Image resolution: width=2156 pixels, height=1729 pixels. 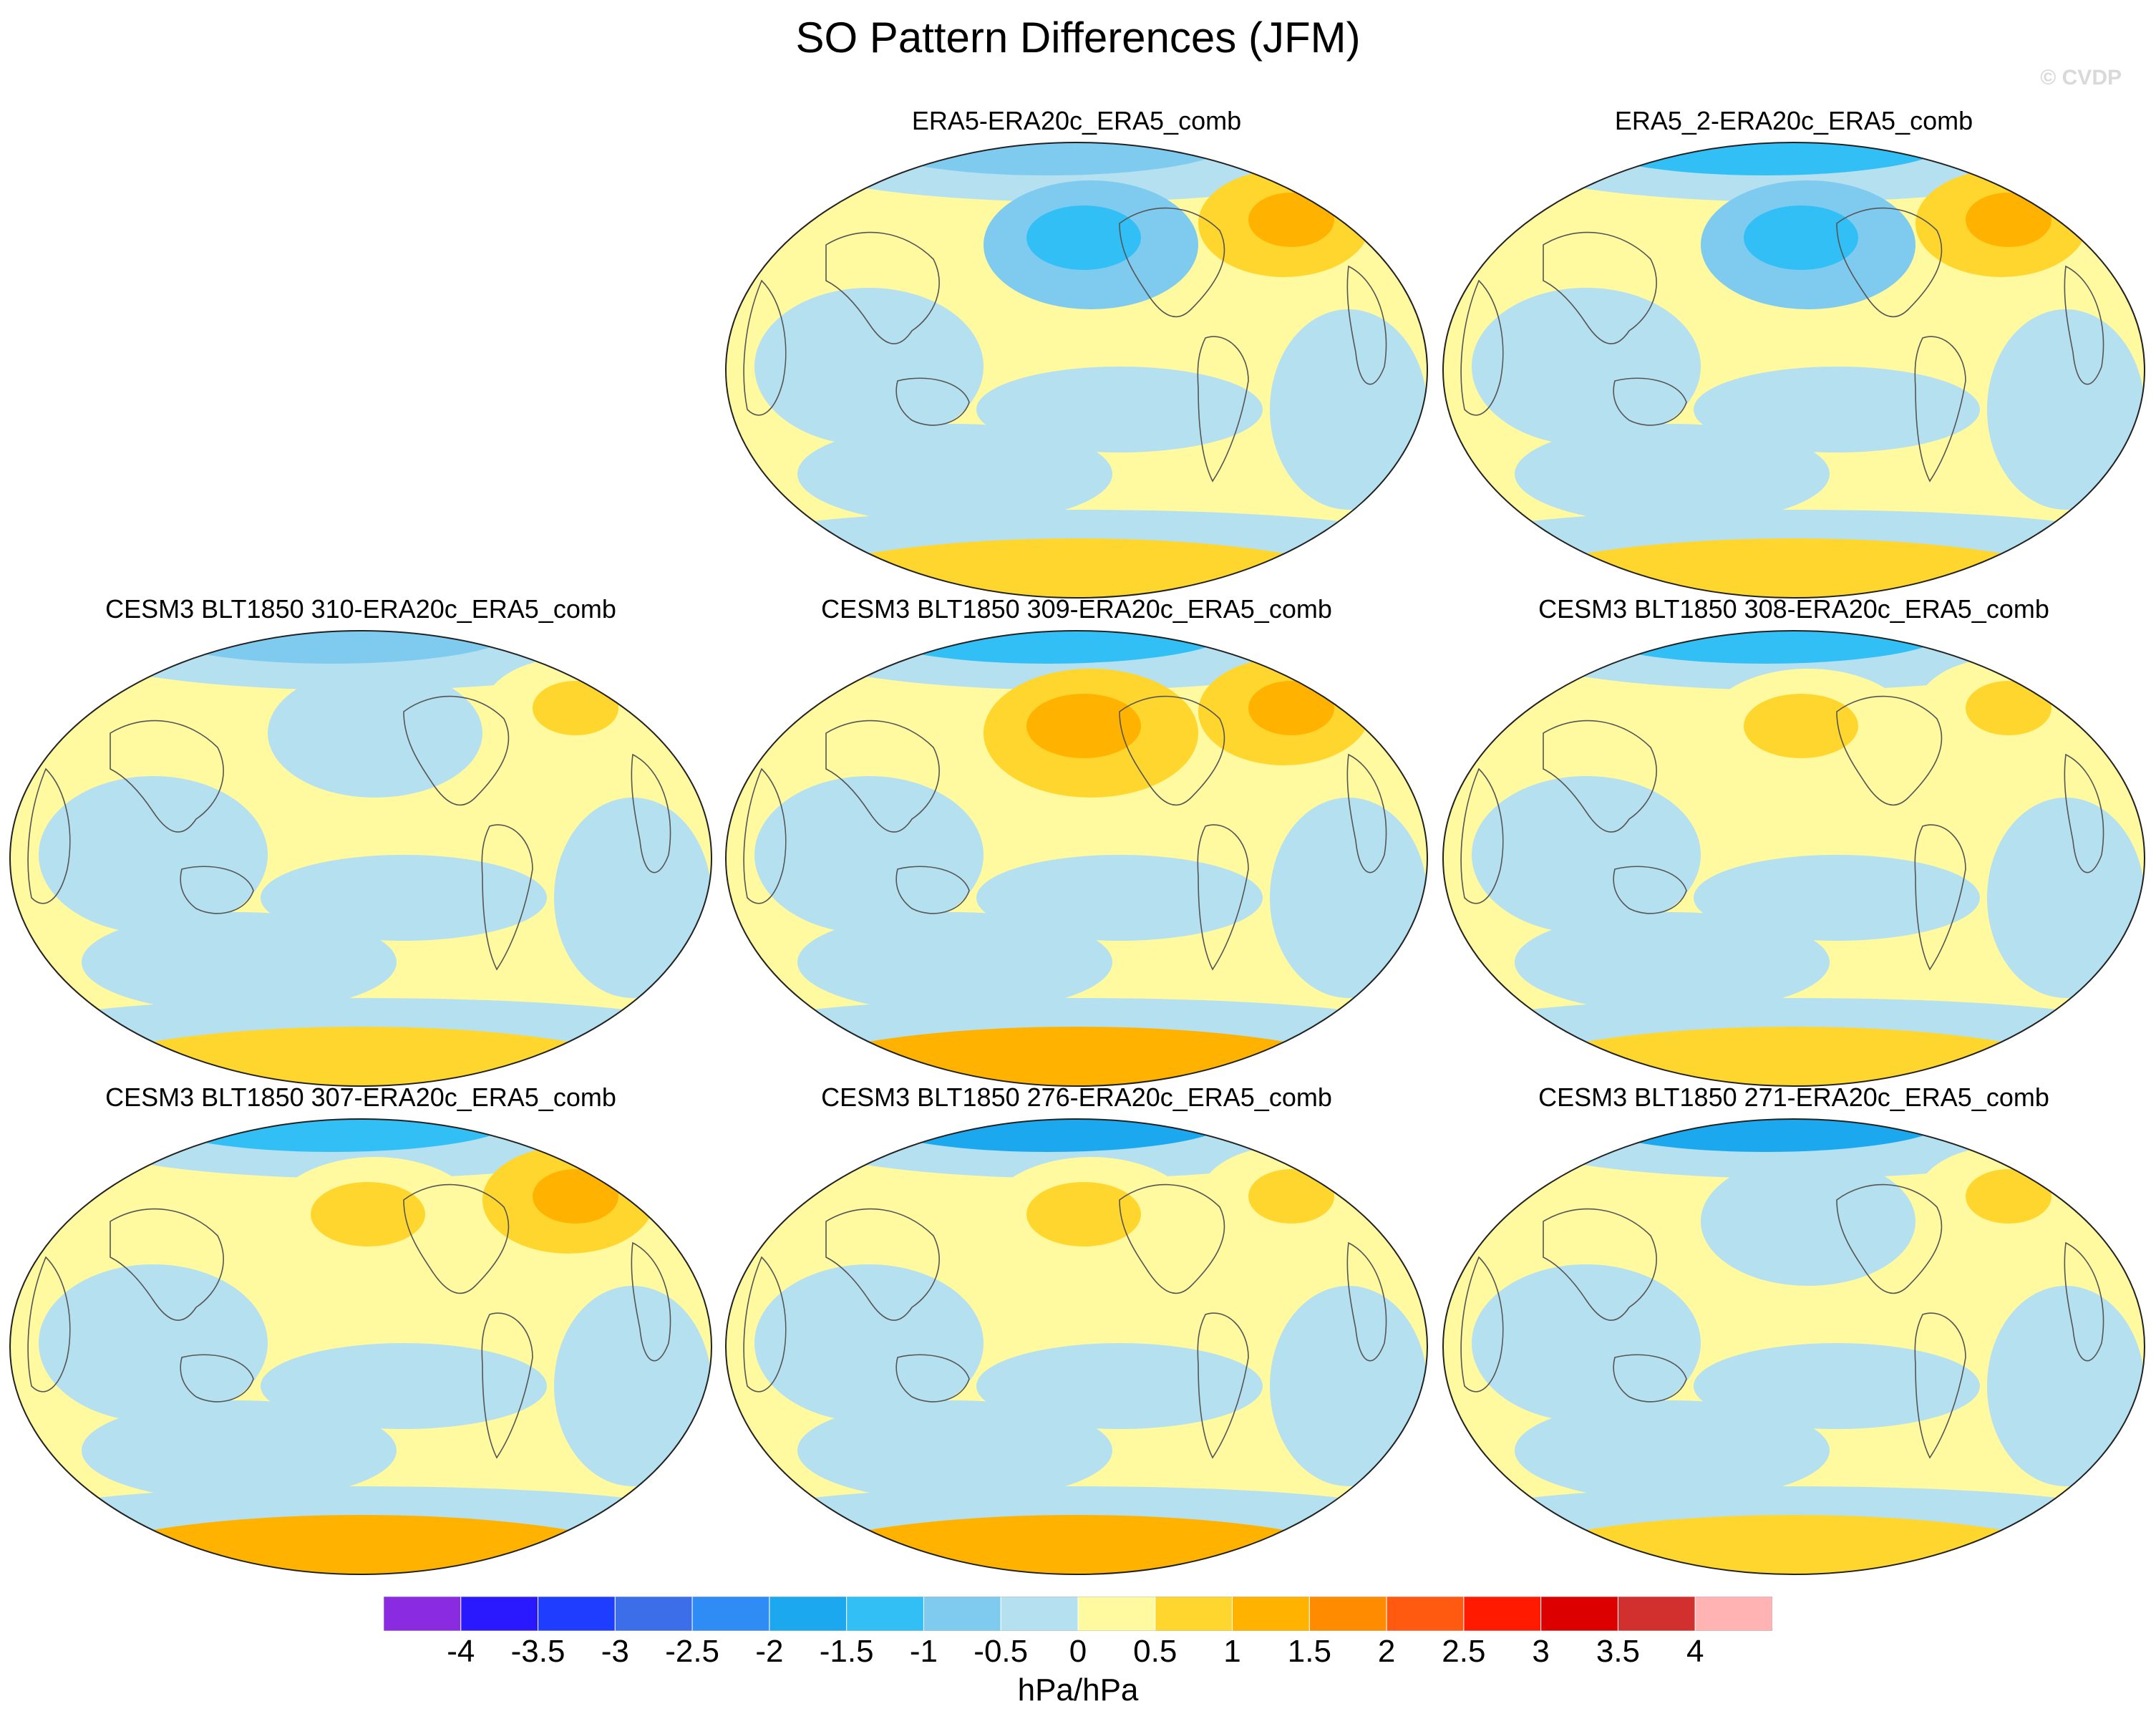 What do you see at coordinates (769, 1651) in the screenshot?
I see `colorbar-tick-label: -2` at bounding box center [769, 1651].